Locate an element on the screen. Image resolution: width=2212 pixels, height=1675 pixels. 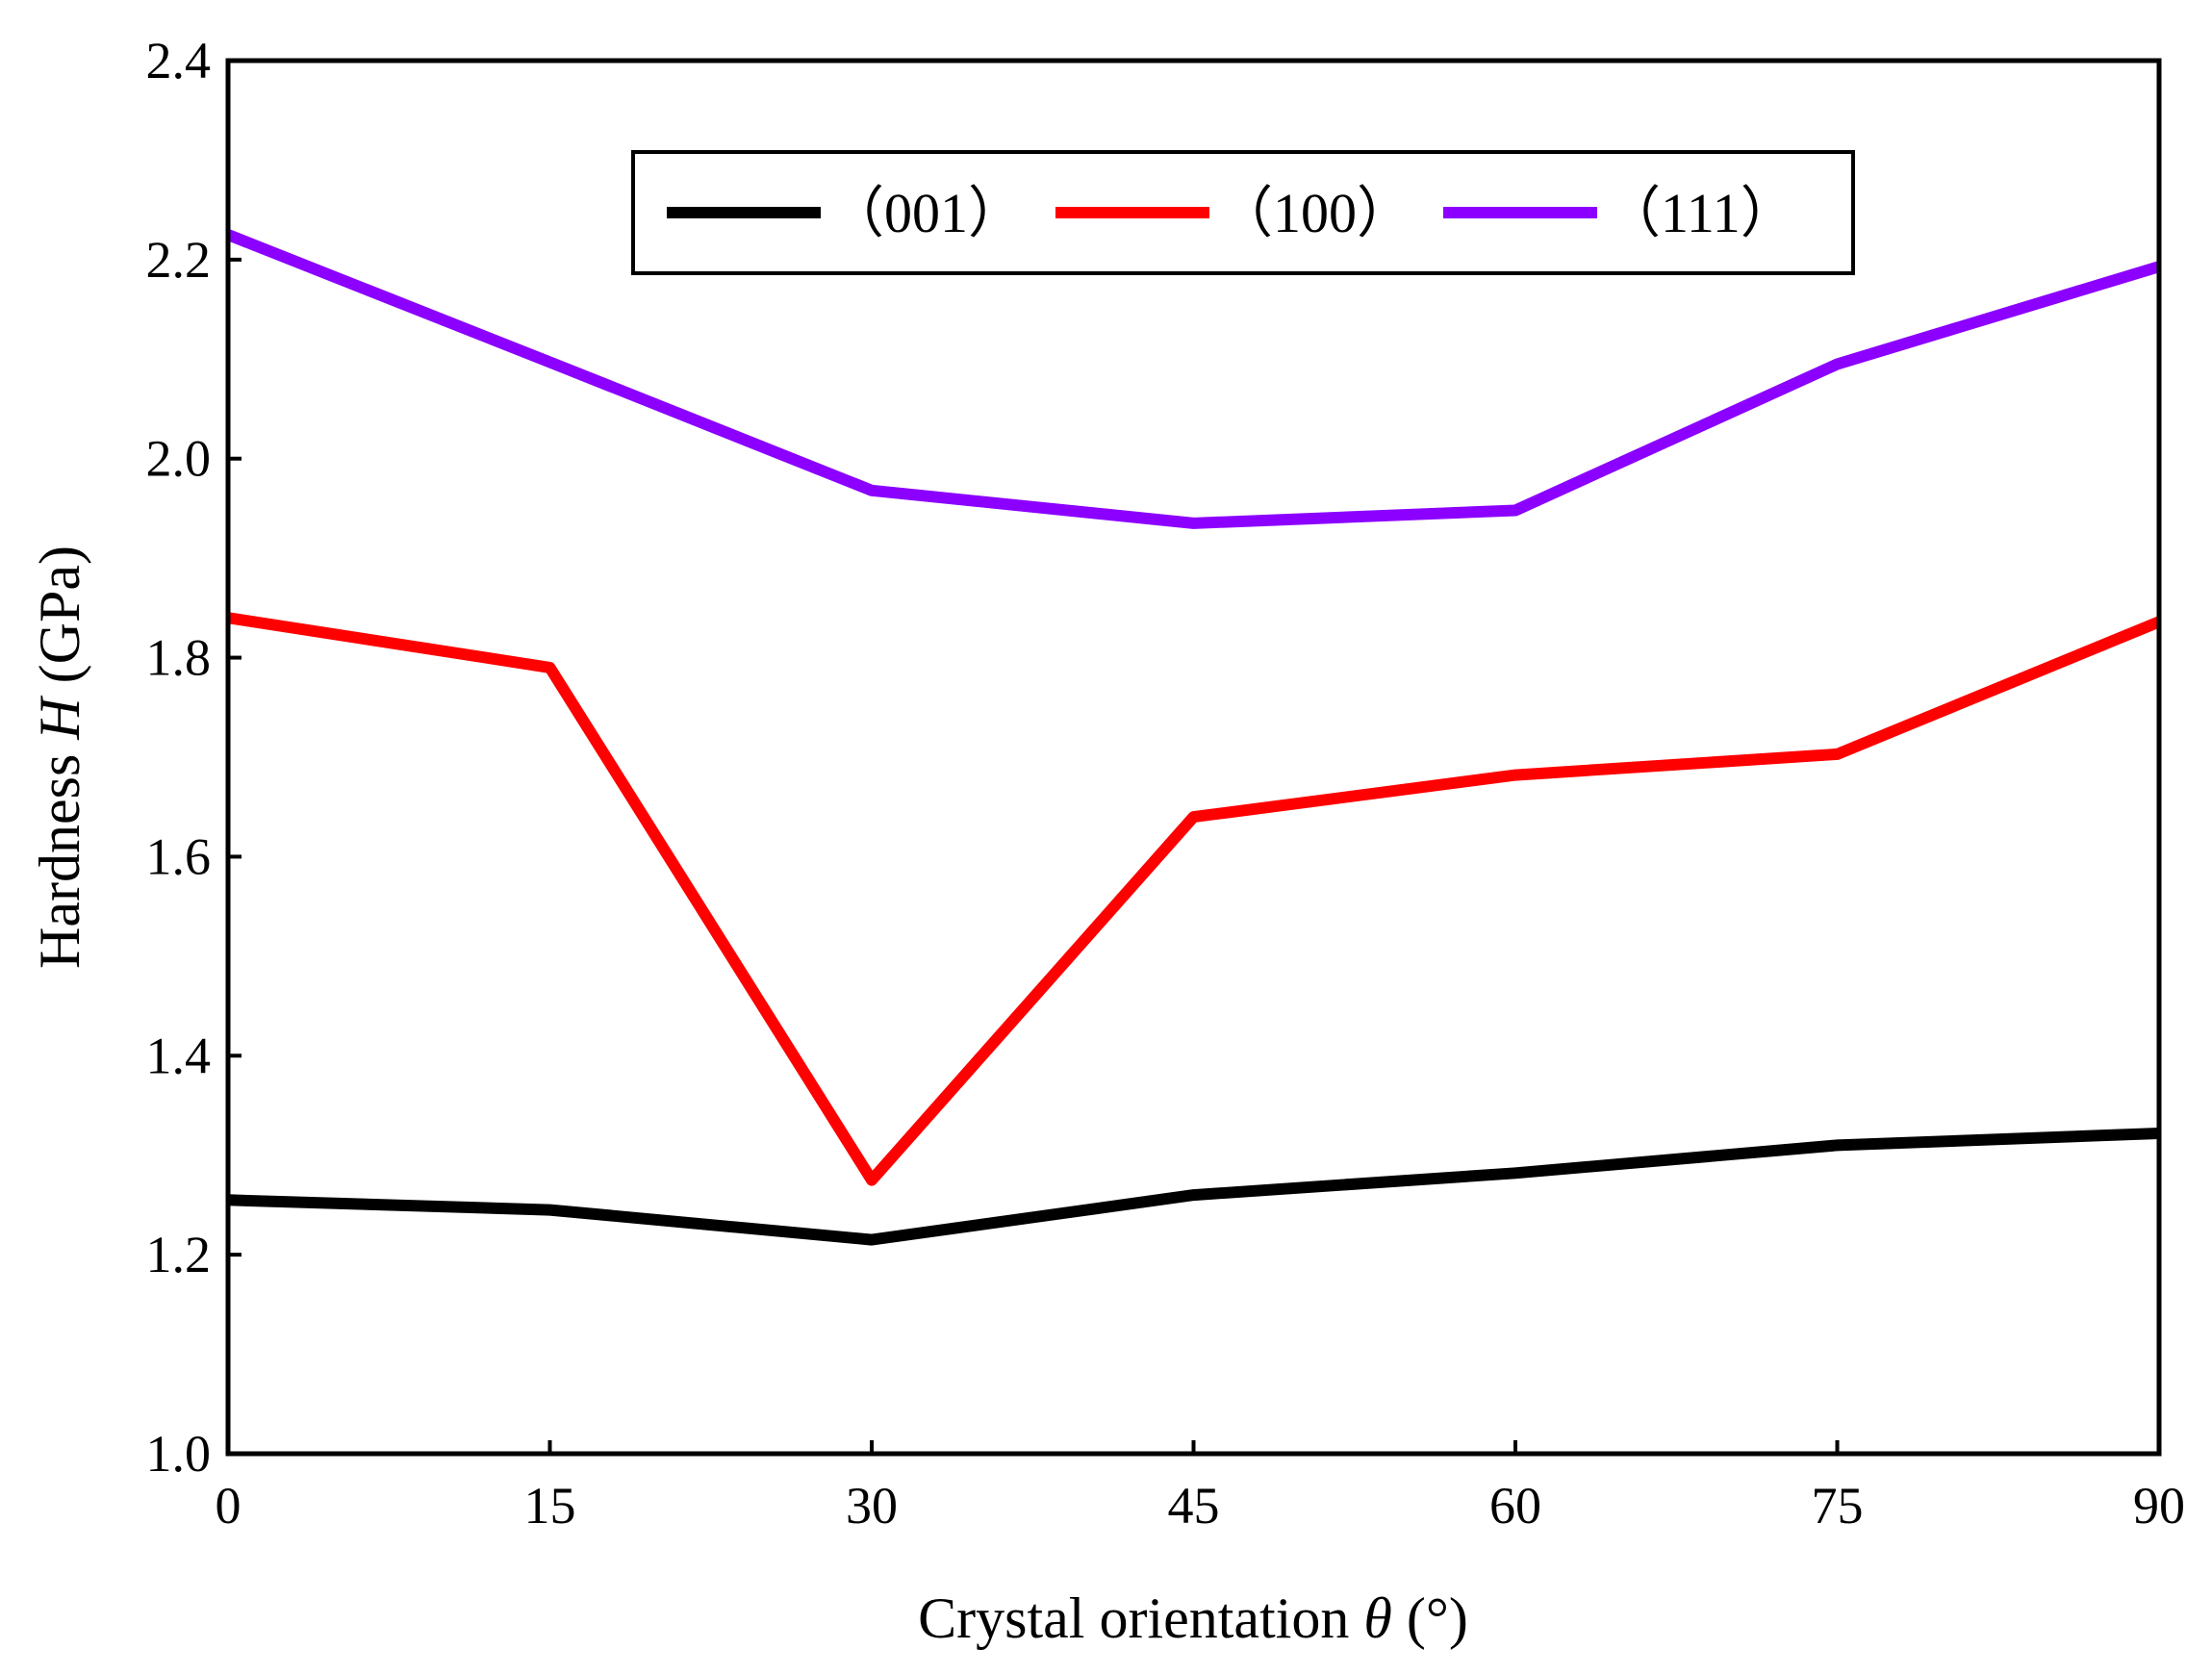
x-tick-label: 90 is located at coordinates (2159, 1506).